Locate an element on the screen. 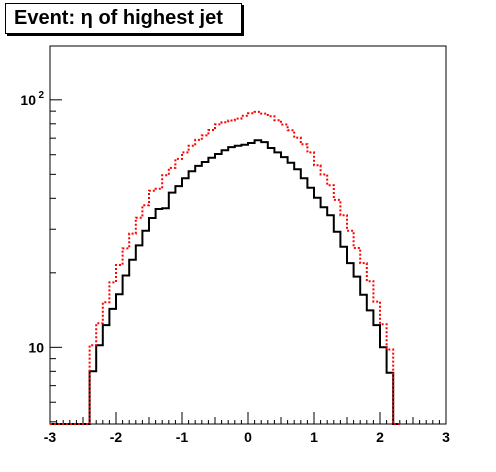 The image size is (496, 472). chart-title: Event: η of highest jet is located at coordinates (123, 18).